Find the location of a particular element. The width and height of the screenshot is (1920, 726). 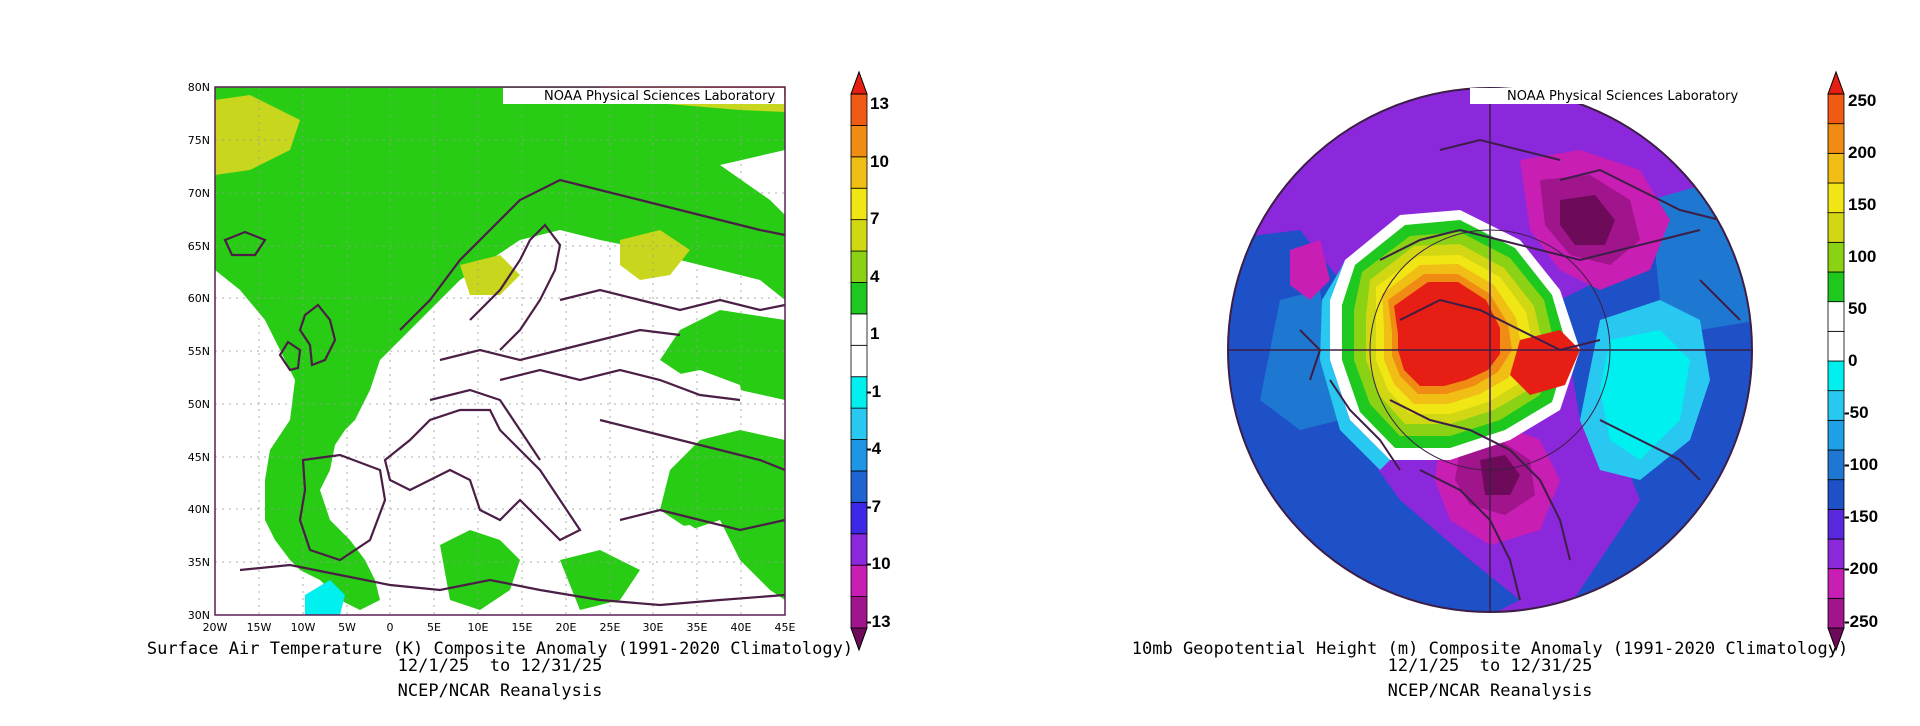

lat-label: 80N is located at coordinates (199, 87).